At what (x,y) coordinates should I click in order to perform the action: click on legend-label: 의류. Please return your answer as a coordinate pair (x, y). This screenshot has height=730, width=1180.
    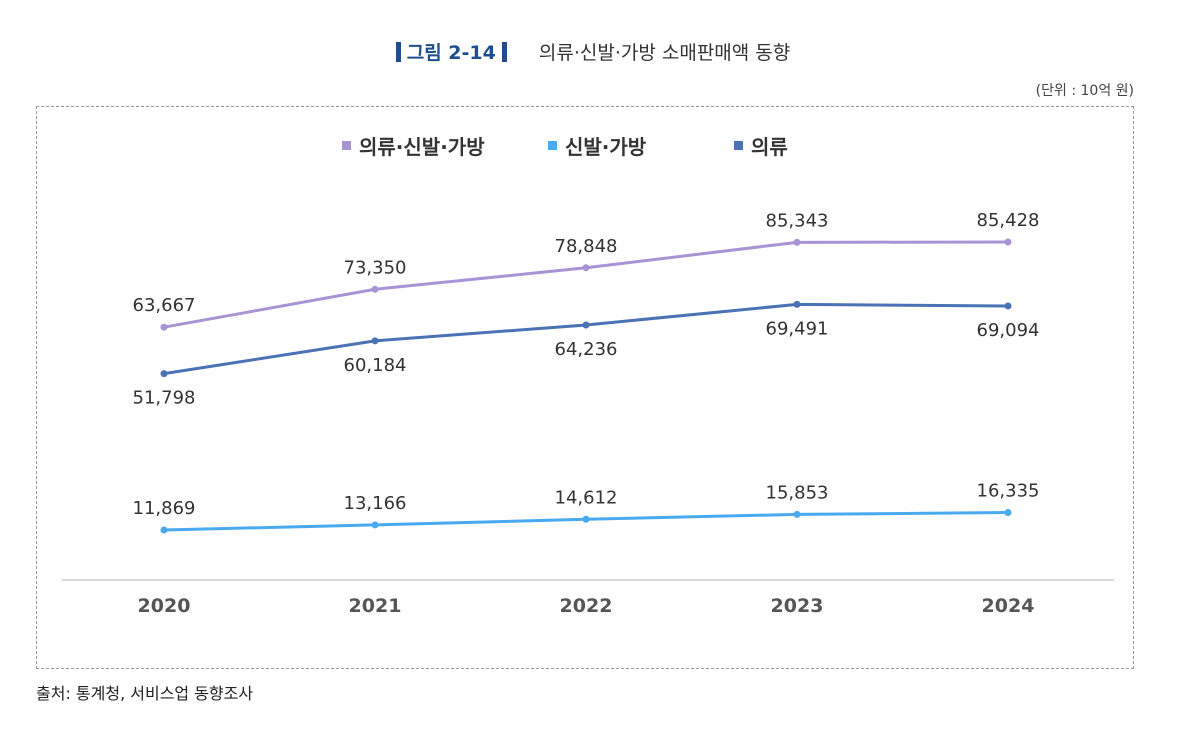
    Looking at the image, I should click on (769, 147).